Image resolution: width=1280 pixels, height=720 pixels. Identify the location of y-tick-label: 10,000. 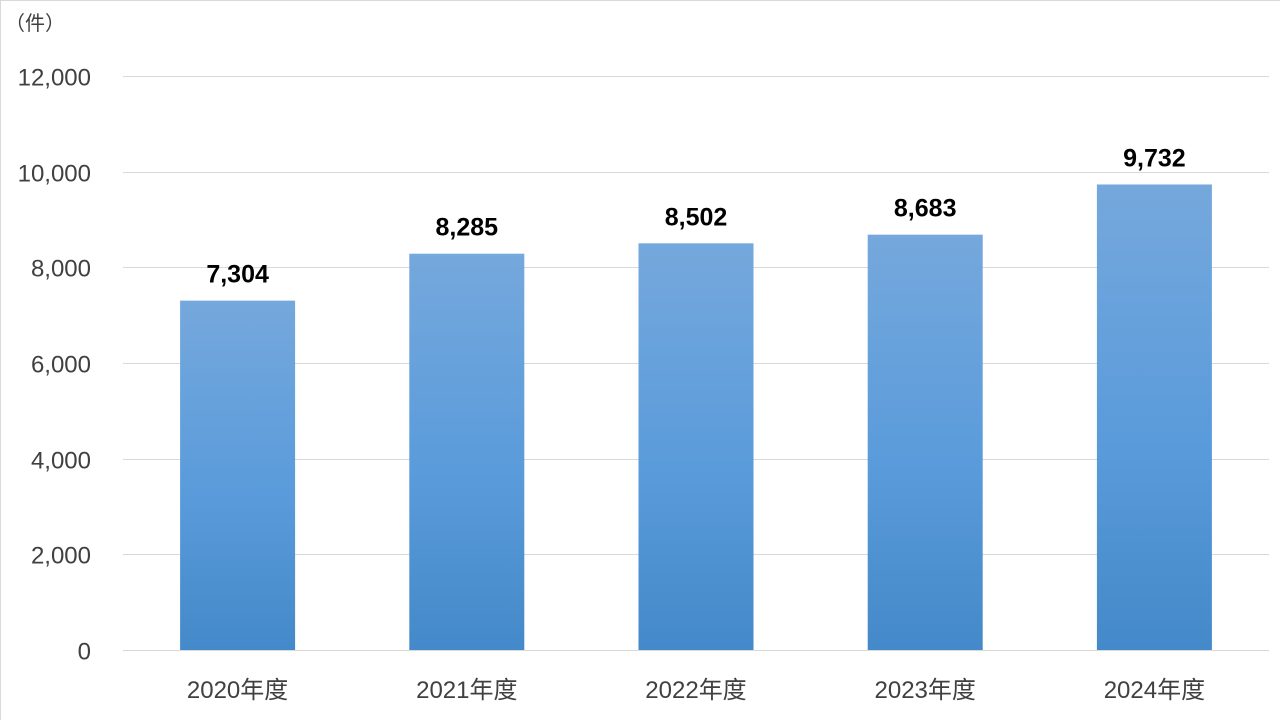
(54, 174).